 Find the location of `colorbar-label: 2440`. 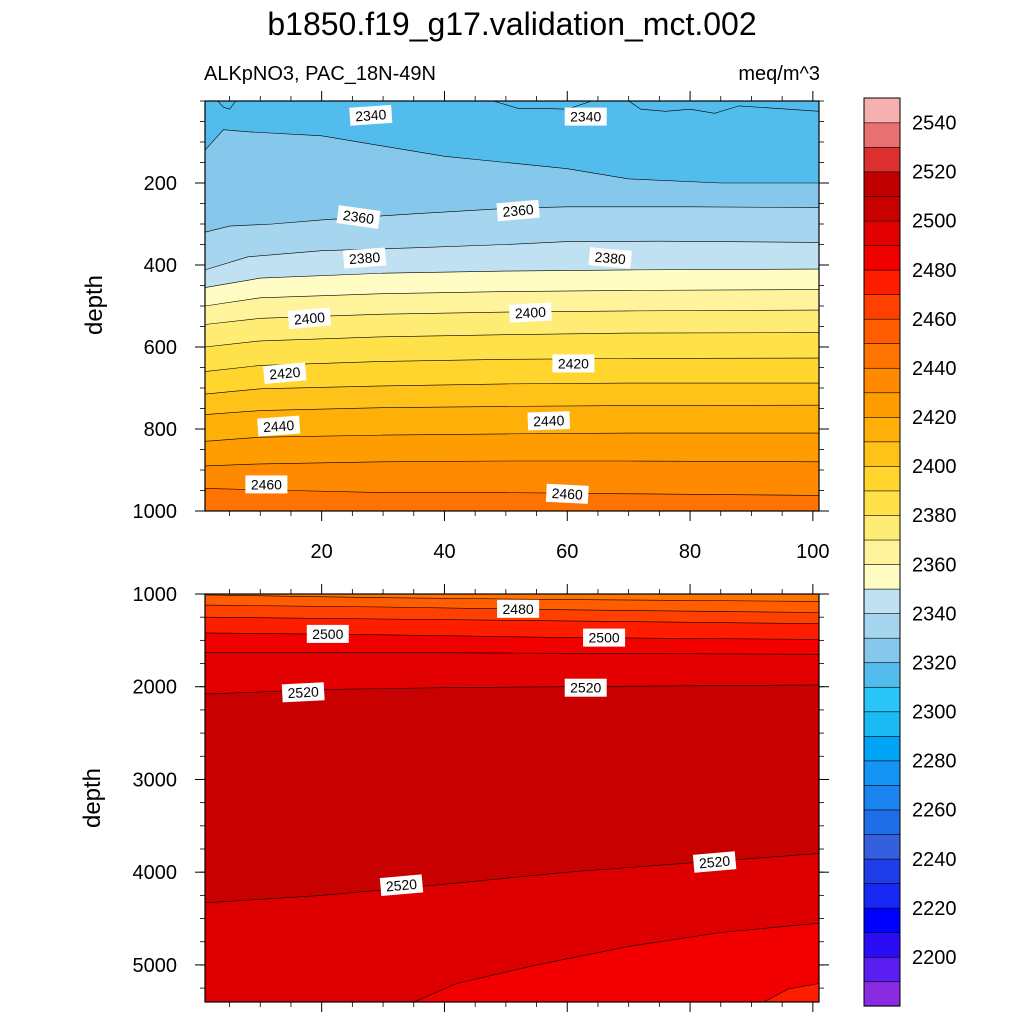

colorbar-label: 2440 is located at coordinates (934, 369).